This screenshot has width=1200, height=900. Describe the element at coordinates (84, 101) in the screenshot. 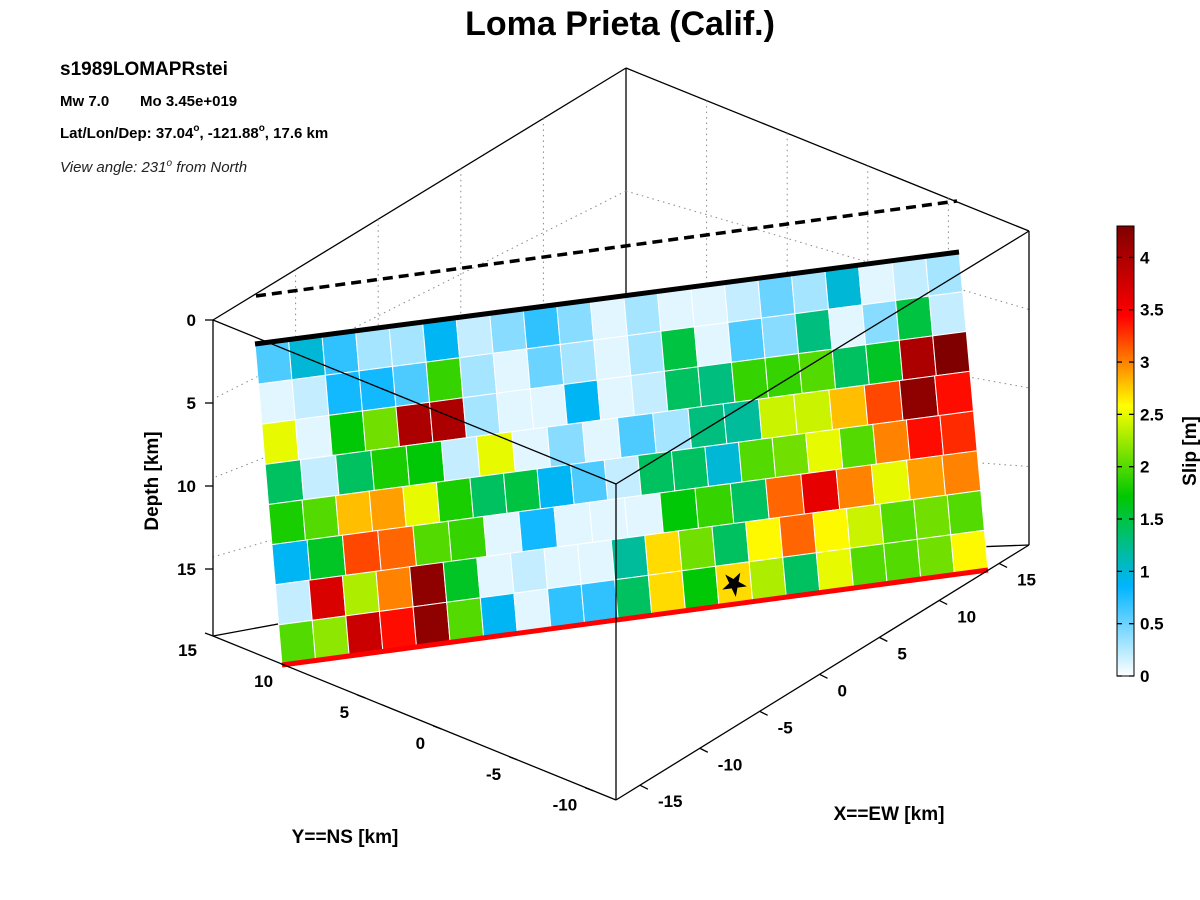

I see `magnitude-text: Mw 7.0` at that location.